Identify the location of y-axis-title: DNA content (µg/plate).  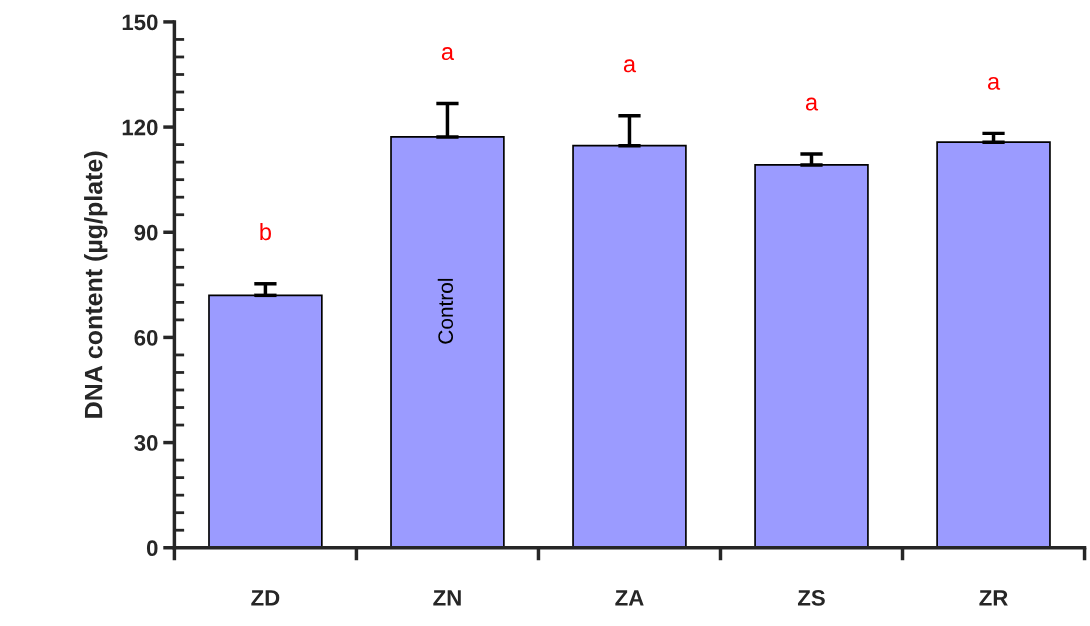
(96, 284).